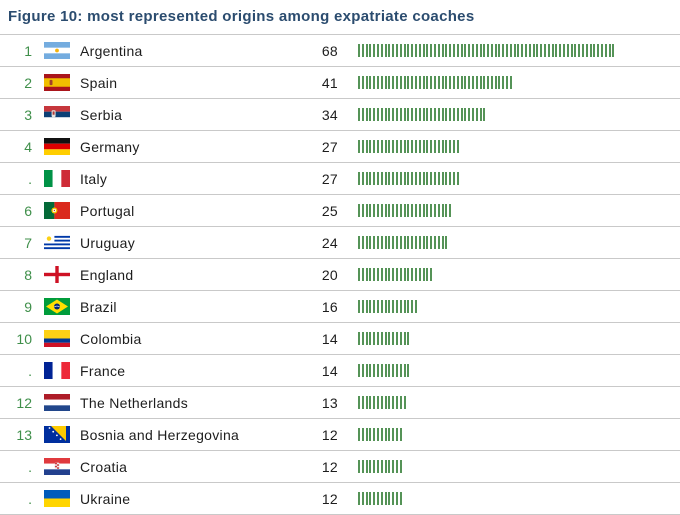 This screenshot has width=680, height=515. I want to click on table-row: . Ukraine 12, so click(340, 499).